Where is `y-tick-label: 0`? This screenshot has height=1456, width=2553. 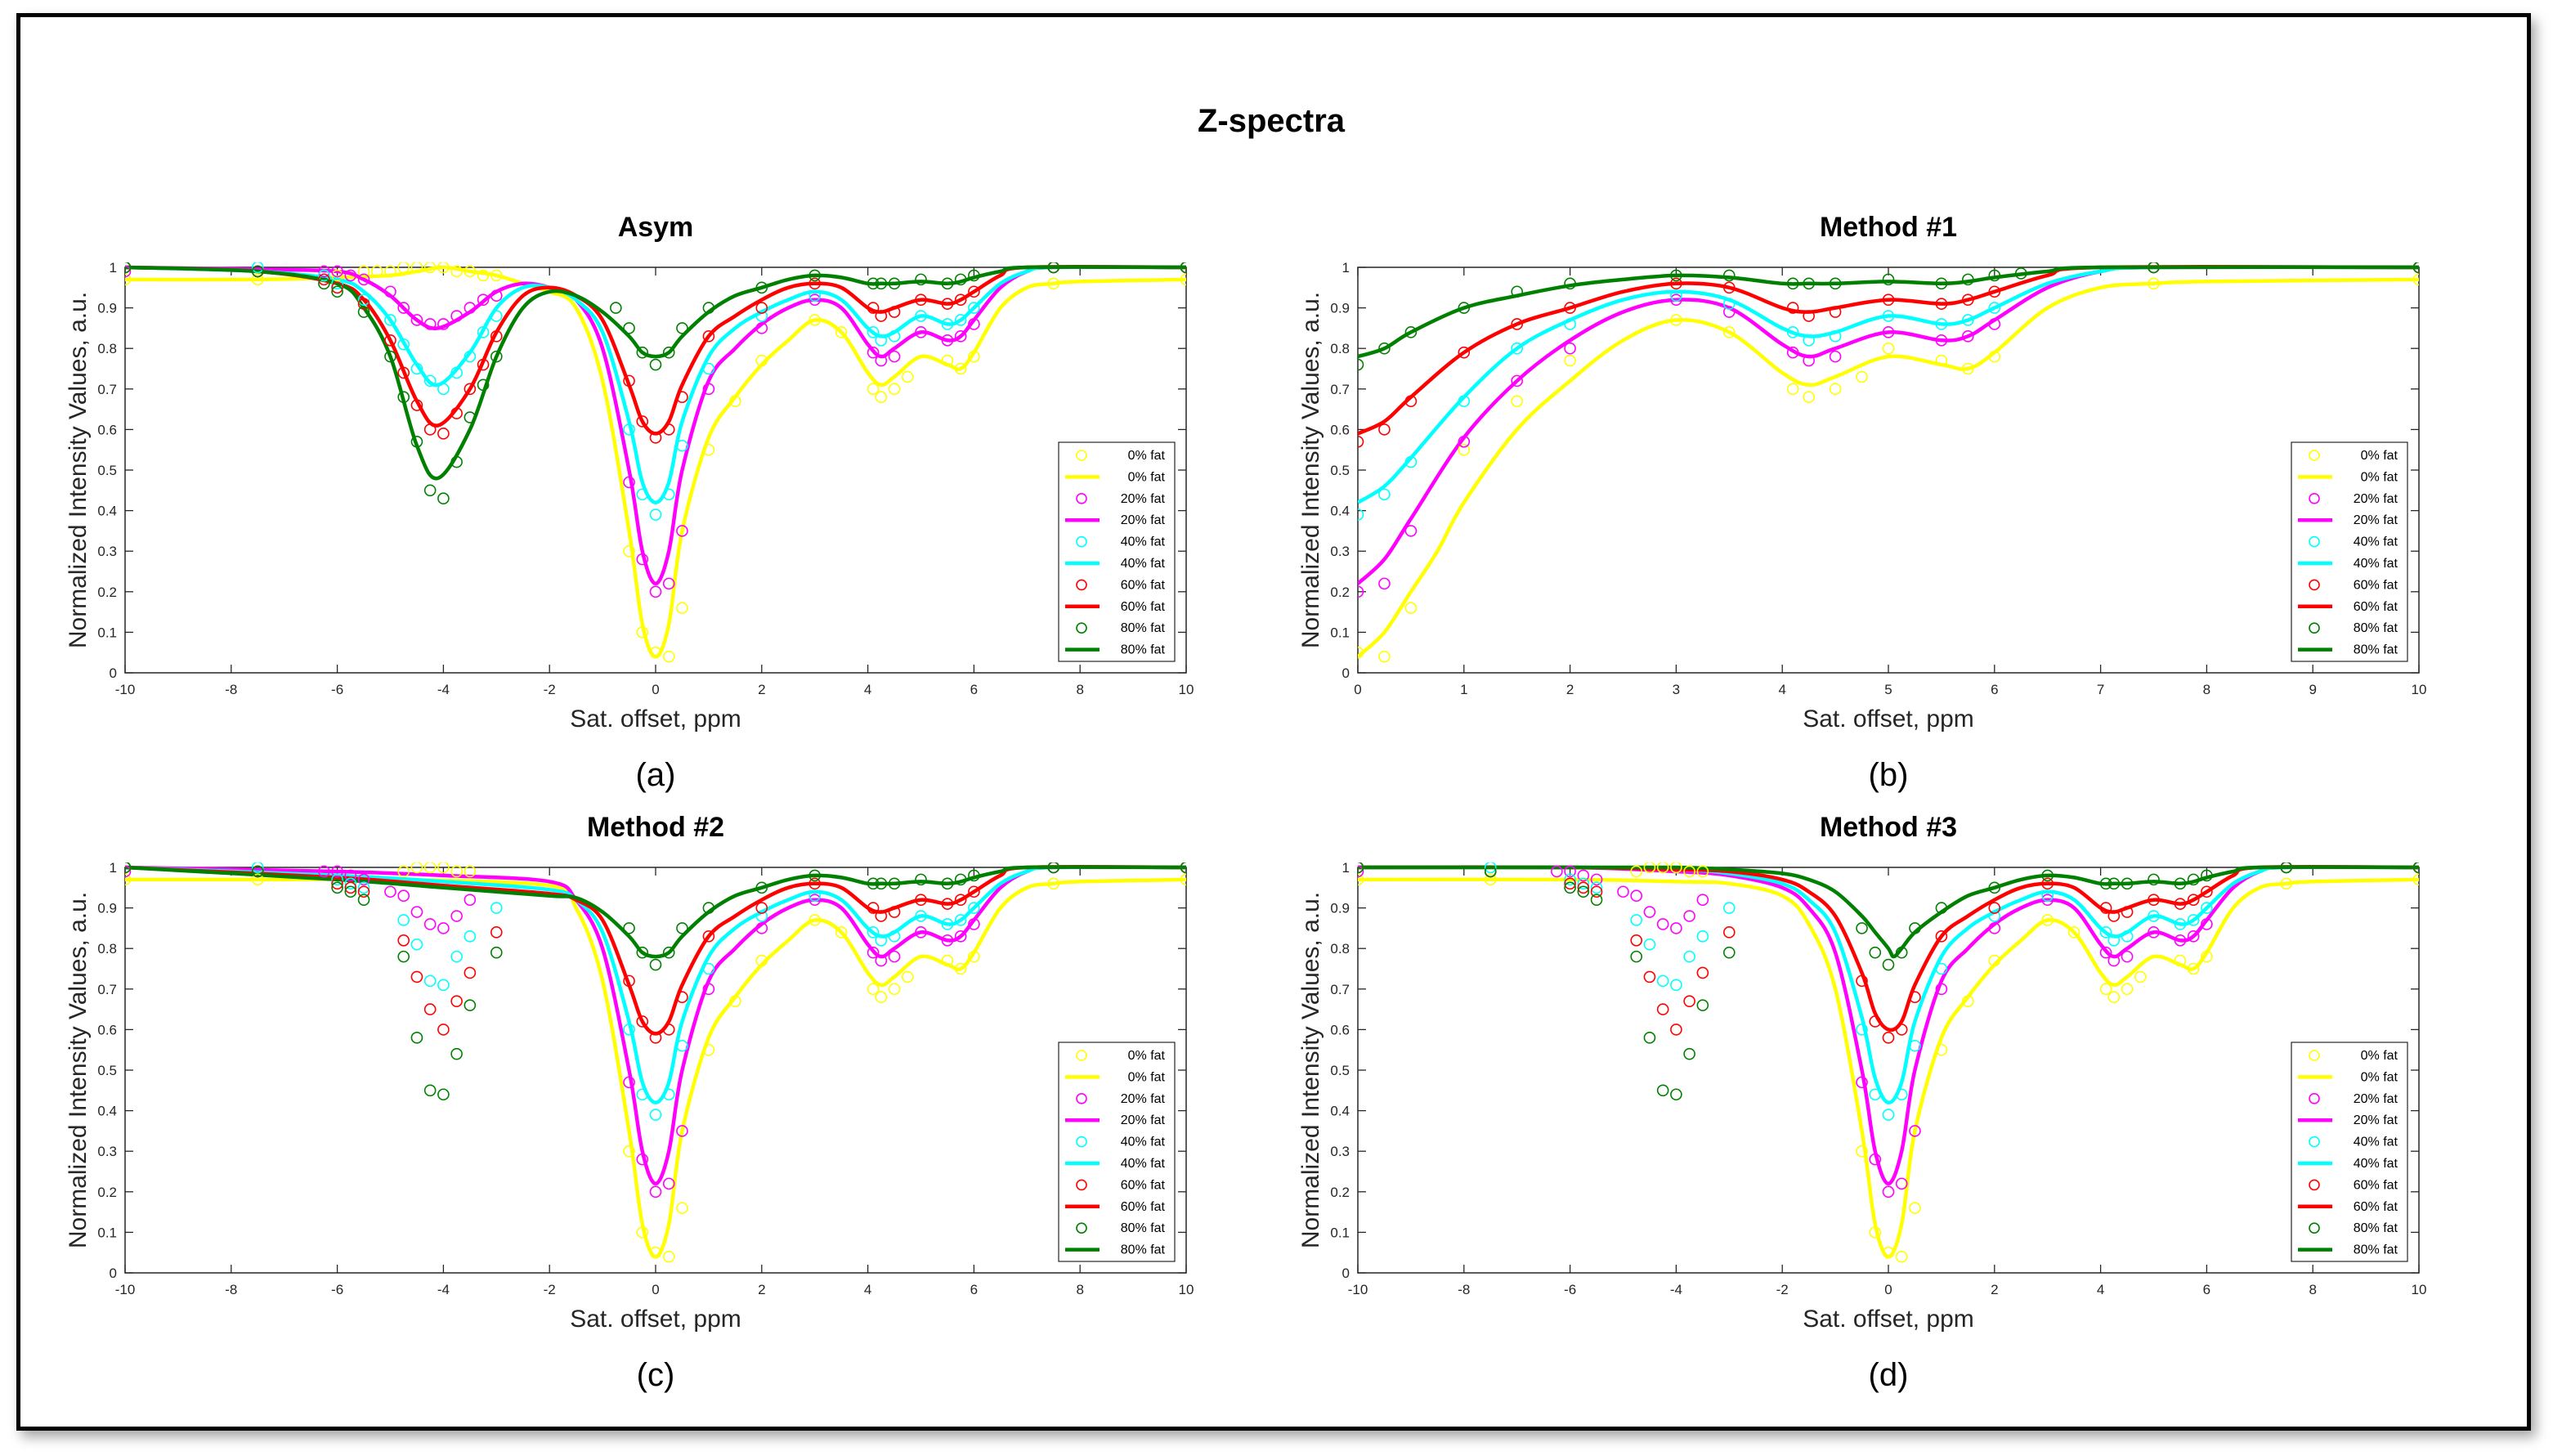 y-tick-label: 0 is located at coordinates (113, 1273).